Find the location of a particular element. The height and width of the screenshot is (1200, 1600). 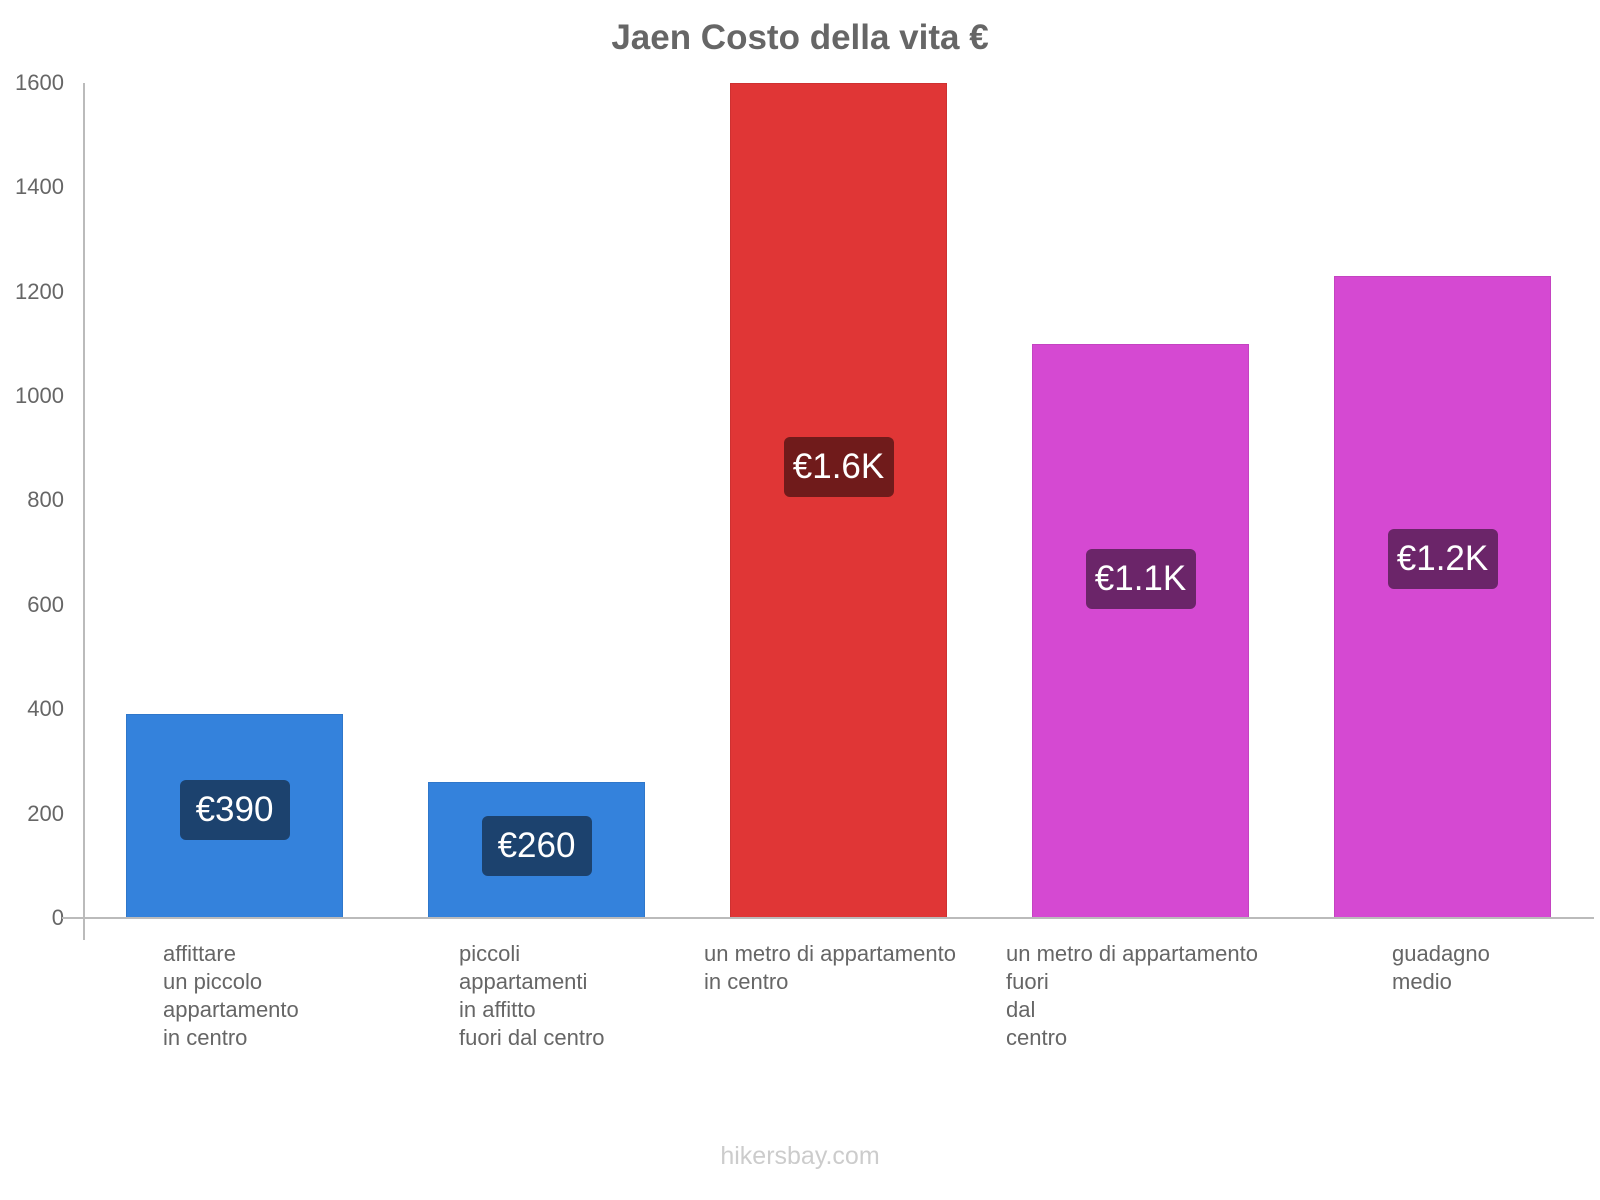

watermark: hikersbay.com is located at coordinates (800, 1156).